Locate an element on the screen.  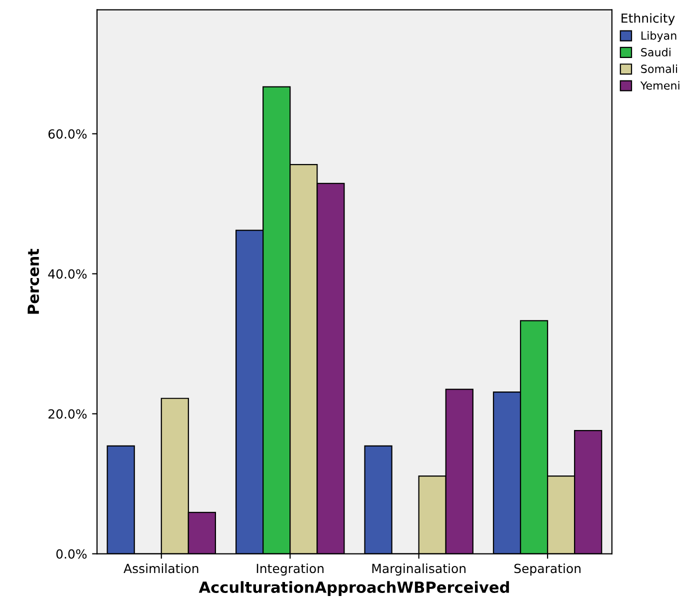
y-tick-label: 40.0% is located at coordinates (67, 274).